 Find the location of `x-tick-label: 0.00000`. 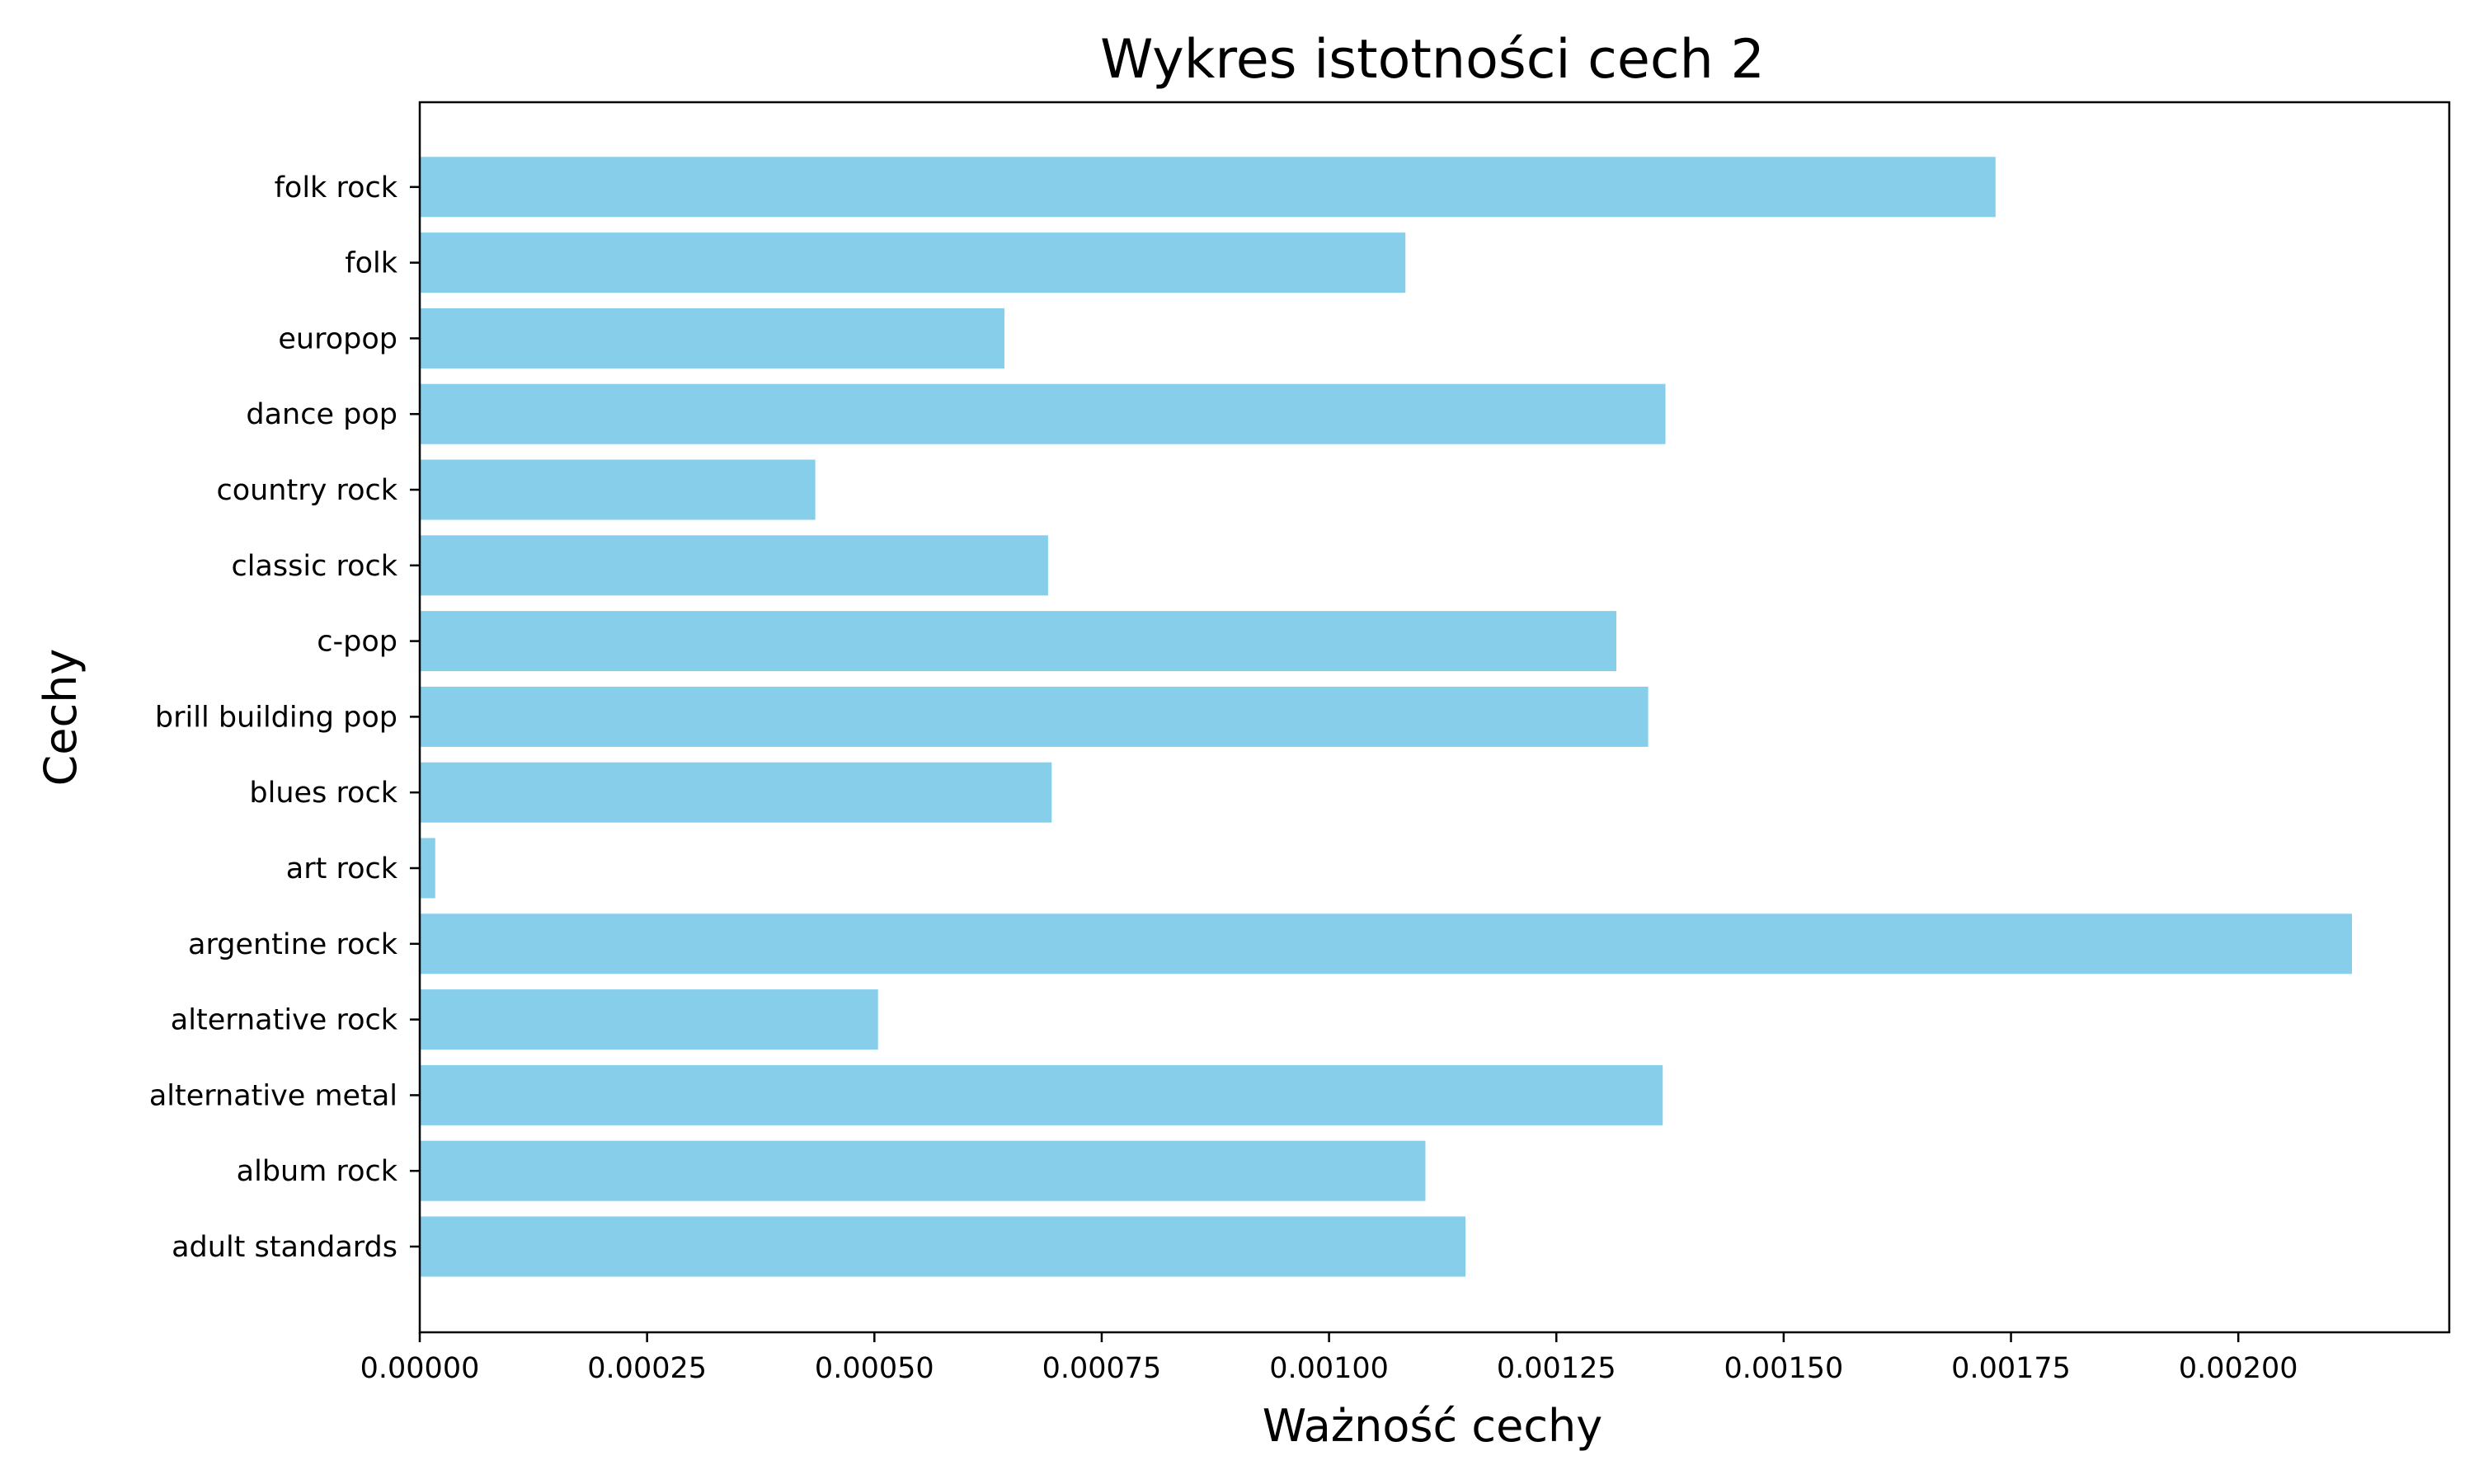

x-tick-label: 0.00000 is located at coordinates (420, 1368).